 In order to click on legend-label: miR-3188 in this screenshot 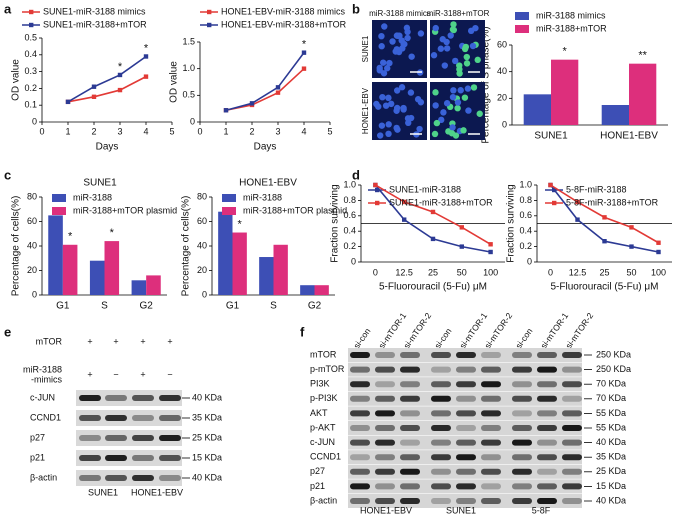, I will do `click(262, 197)`.